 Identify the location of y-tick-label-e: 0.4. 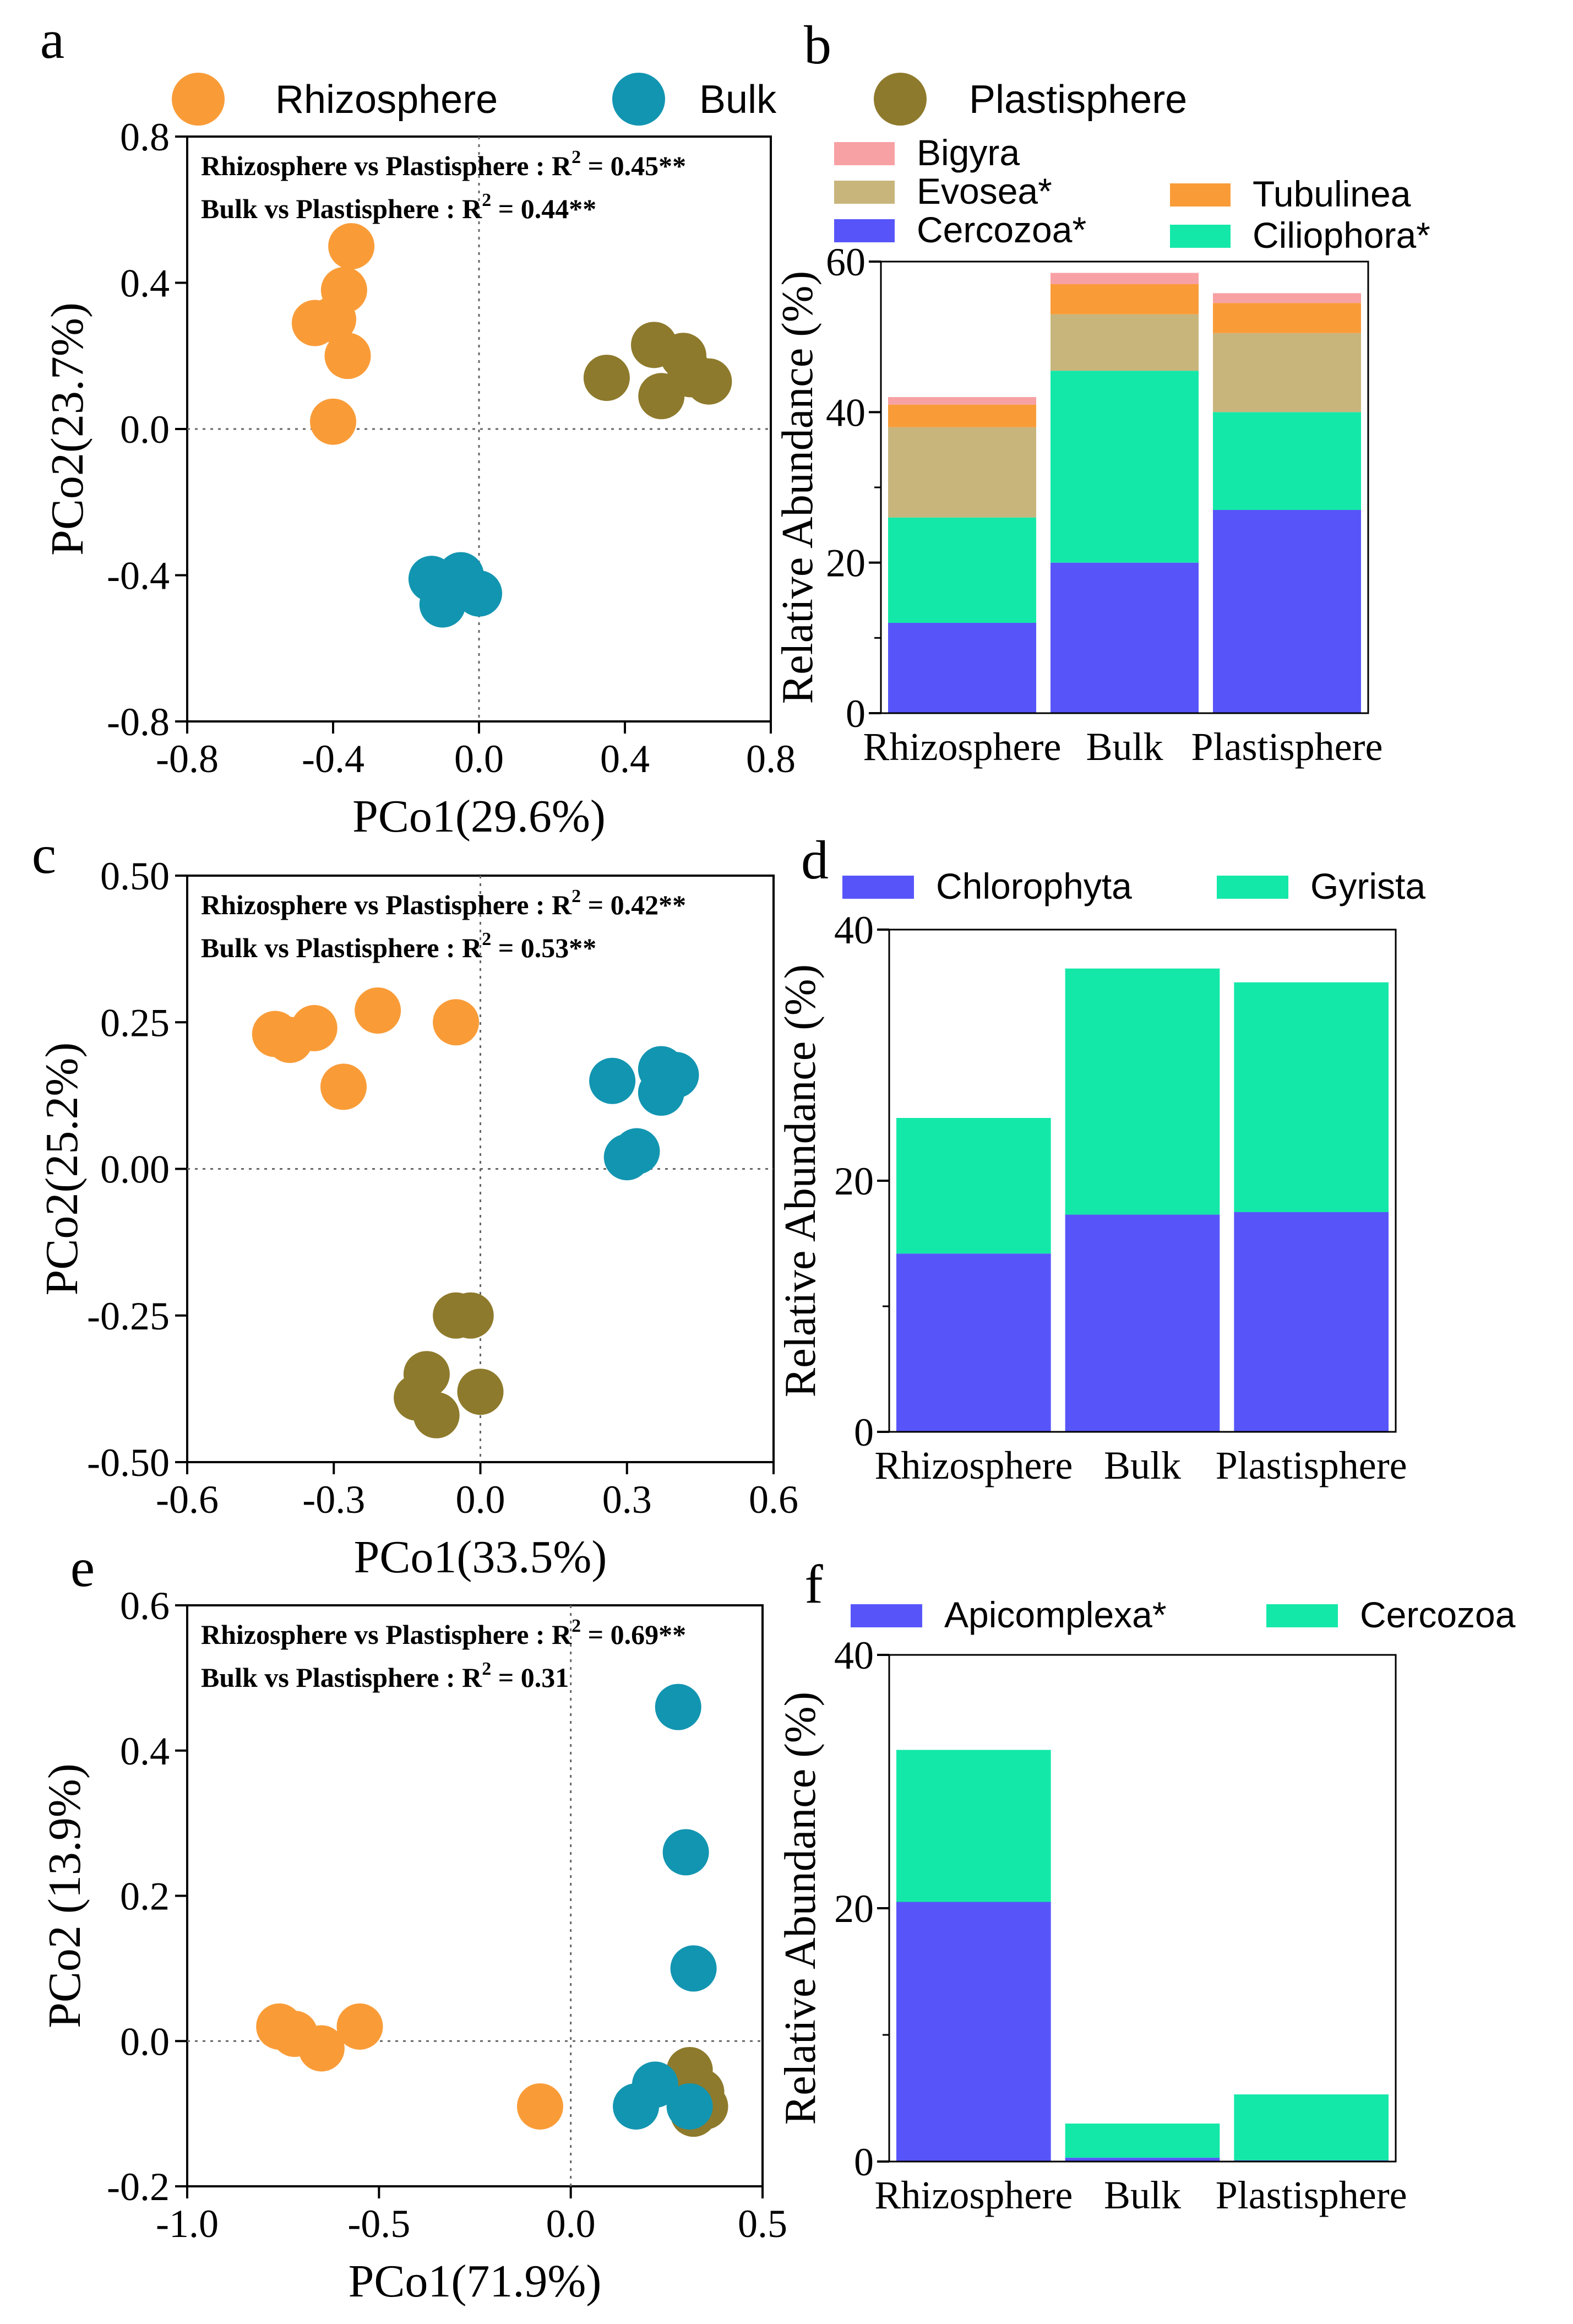
(145, 1751).